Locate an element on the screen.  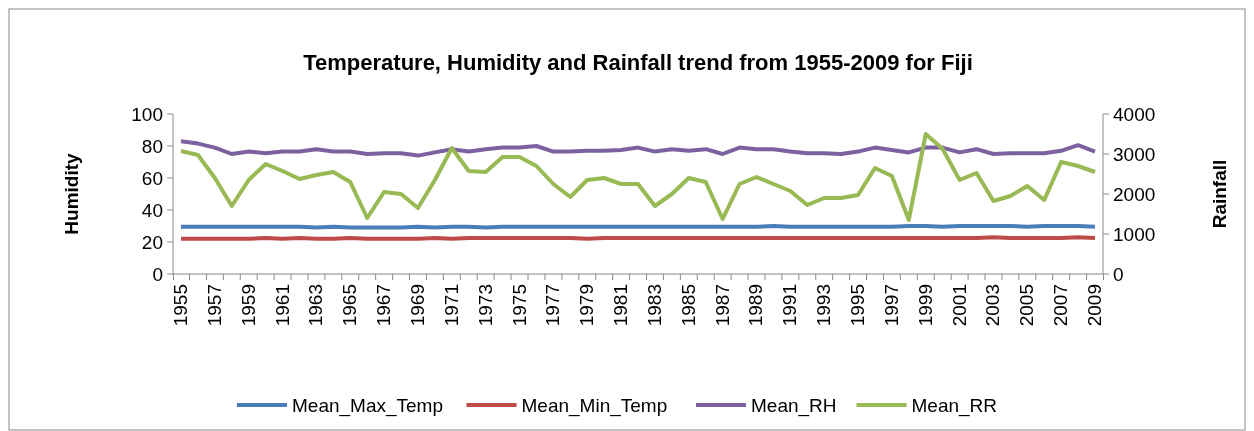
x-tick-label: 1983 is located at coordinates (654, 305).